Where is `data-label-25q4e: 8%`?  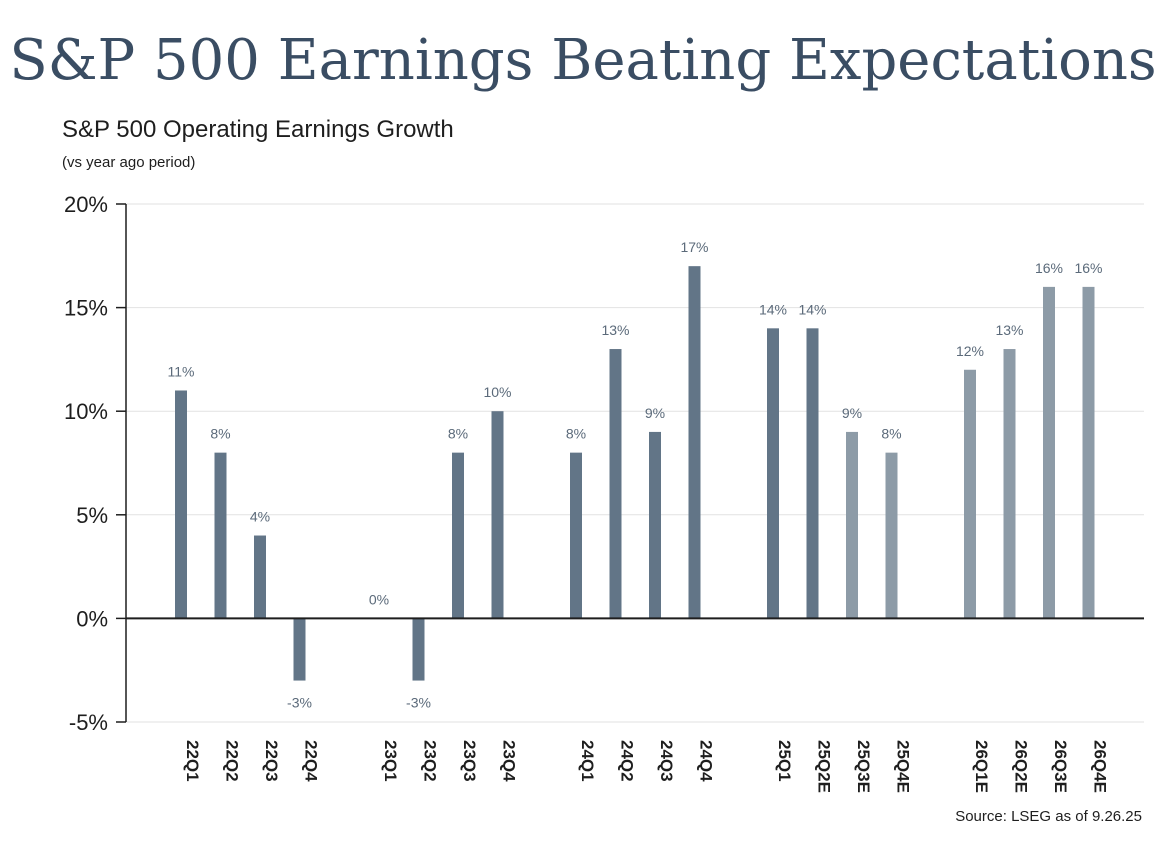 data-label-25q4e: 8% is located at coordinates (891, 434).